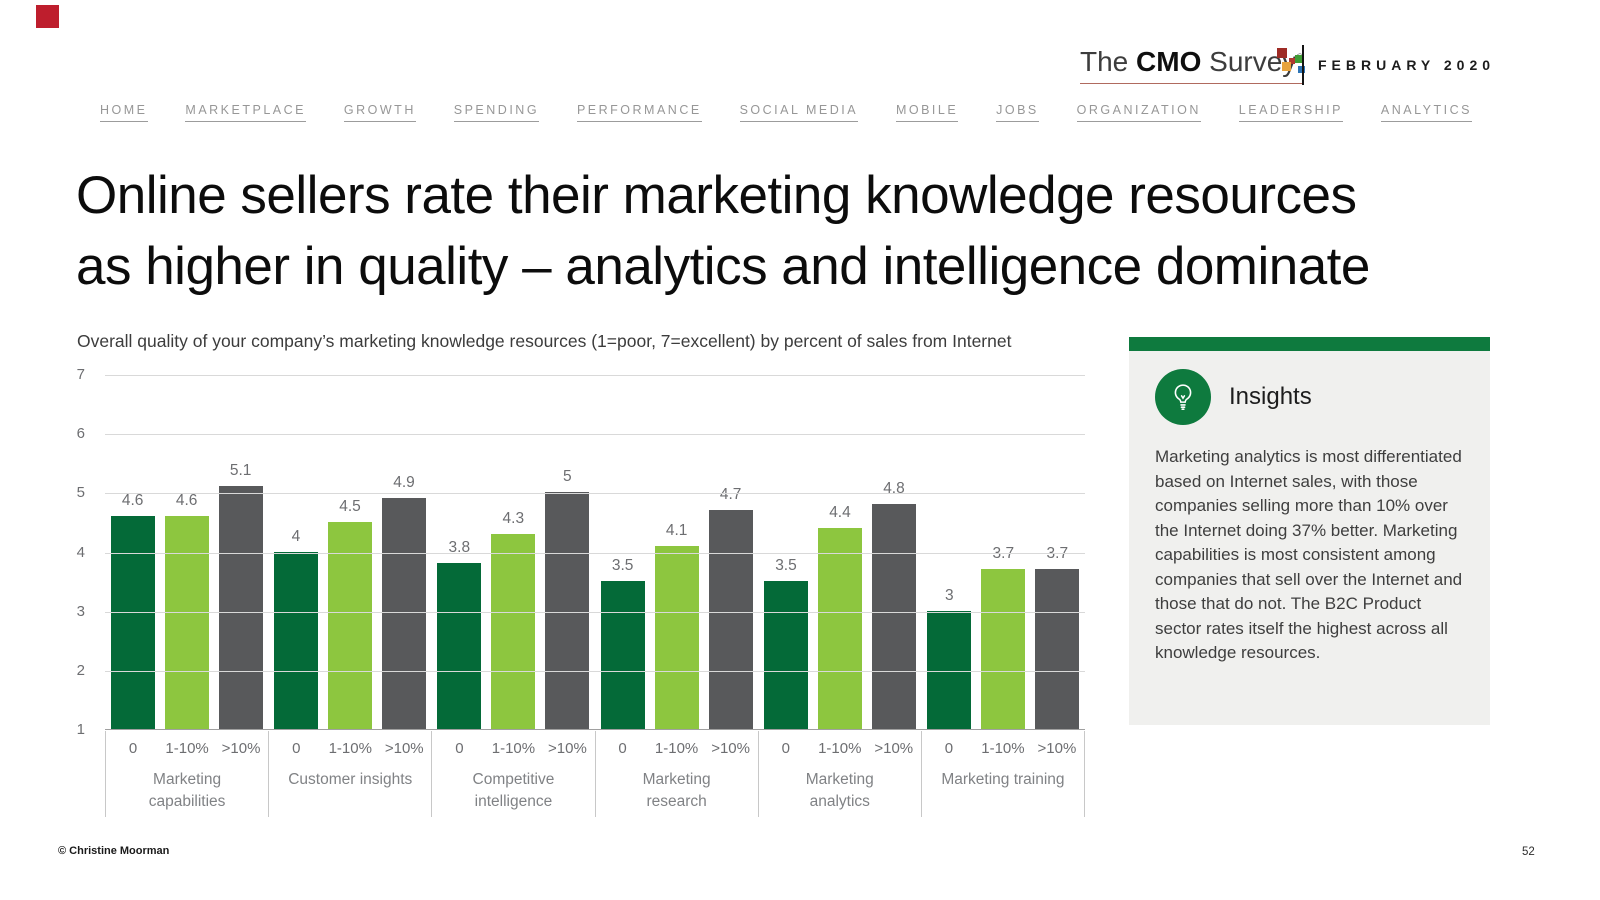 The image size is (1600, 900). Describe the element at coordinates (799, 112) in the screenshot. I see `nav-link-social-media: SOCIAL MEDIA` at that location.